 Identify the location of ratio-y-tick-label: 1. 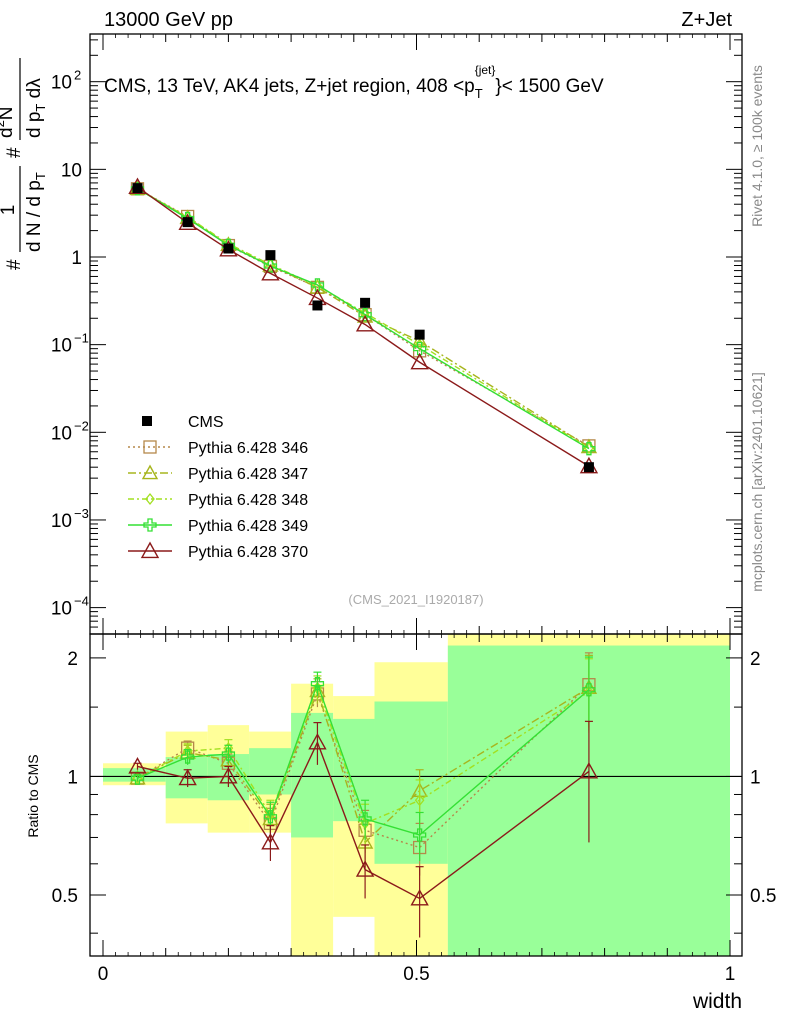
(72, 777).